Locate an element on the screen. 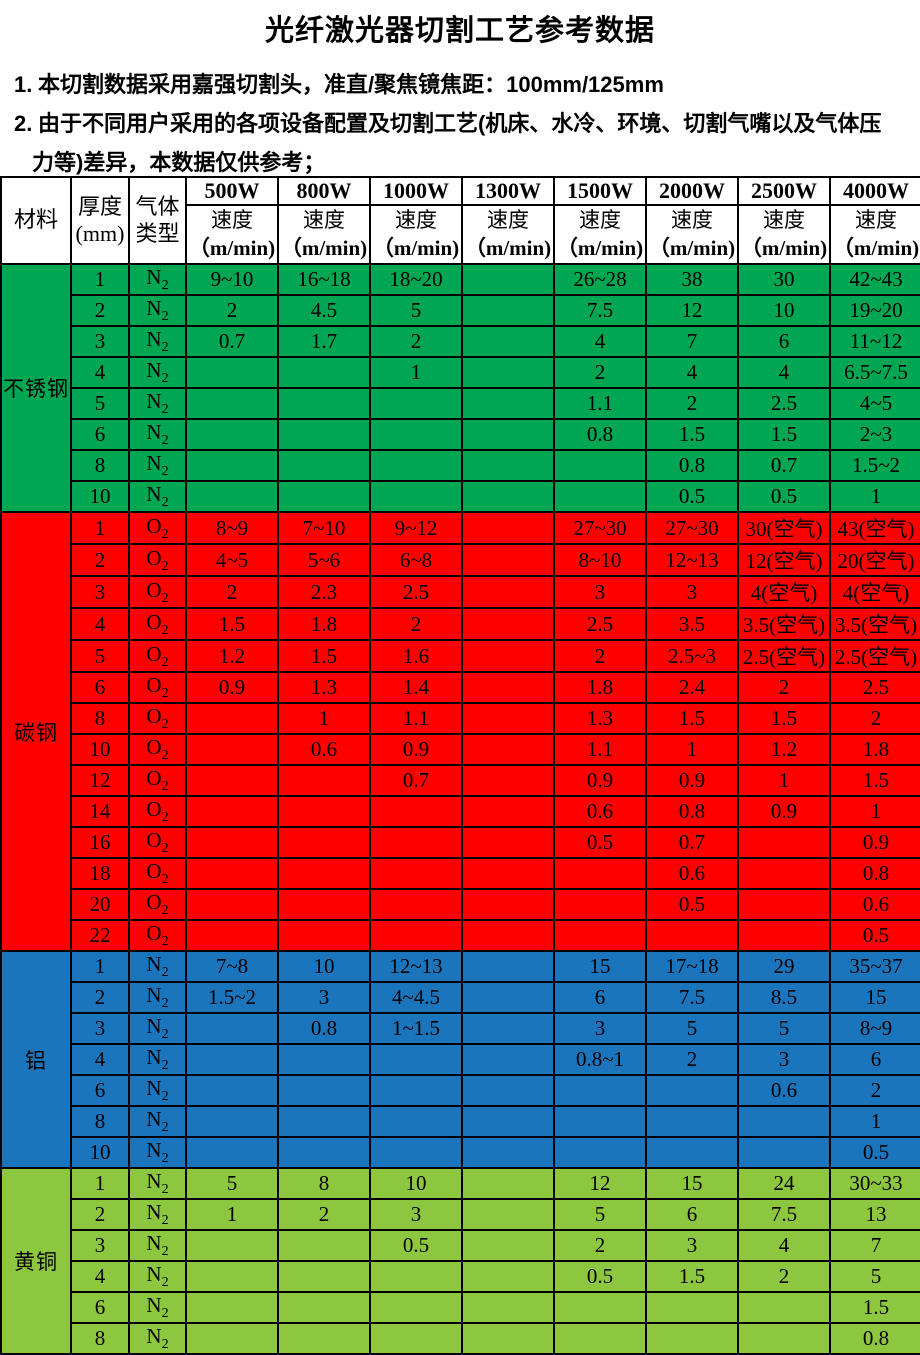  table-row: 3 N2 0.5 2 3 4 7 is located at coordinates (460, 1245).